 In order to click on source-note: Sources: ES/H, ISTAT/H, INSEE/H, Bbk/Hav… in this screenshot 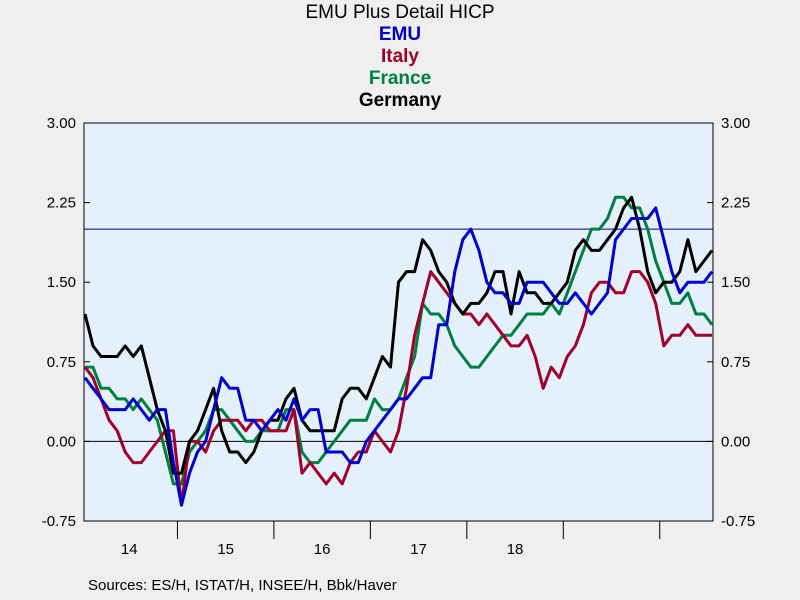, I will do `click(242, 585)`.